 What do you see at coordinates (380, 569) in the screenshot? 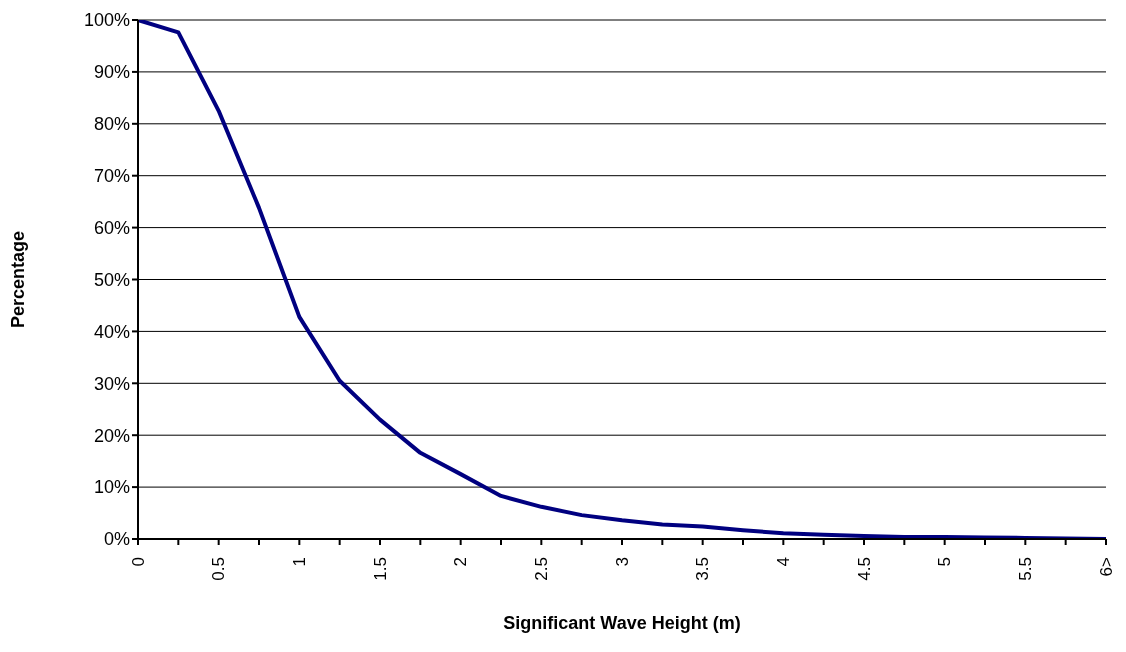
I see `x-tick-label: 1.5` at bounding box center [380, 569].